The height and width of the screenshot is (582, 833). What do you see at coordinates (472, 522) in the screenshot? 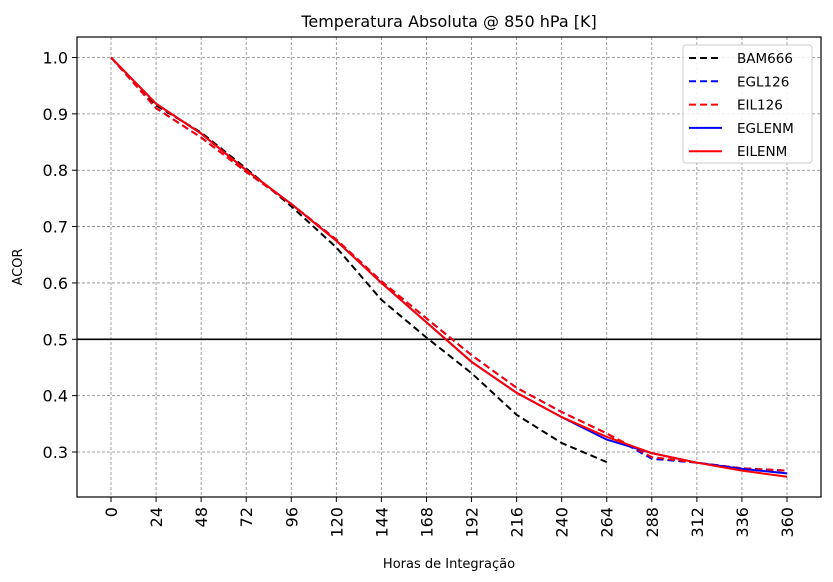
I see `x-tick-label: 192` at bounding box center [472, 522].